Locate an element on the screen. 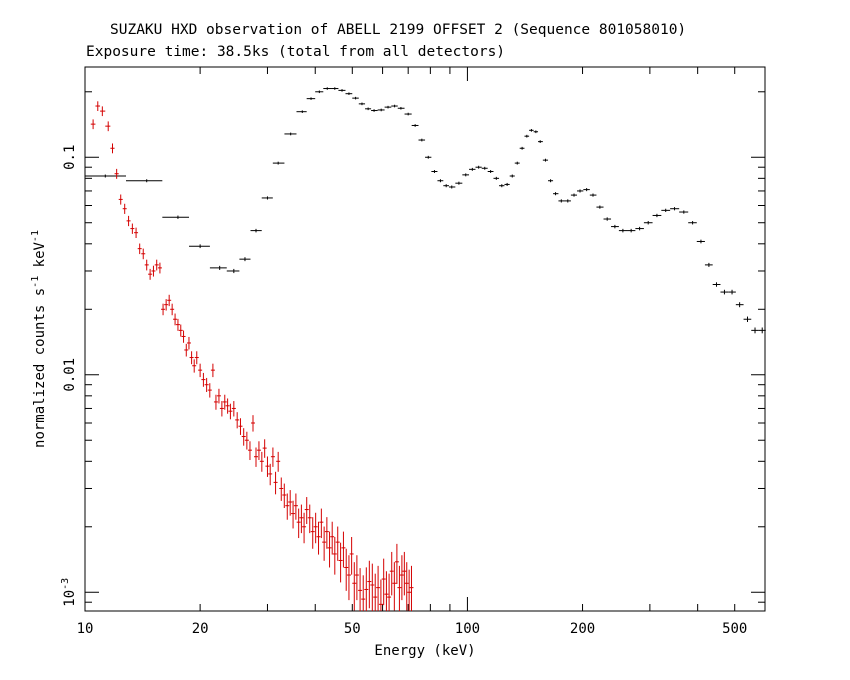 This screenshot has width=850, height=680. y-axis-label-mid: keV is located at coordinates (40, 258).